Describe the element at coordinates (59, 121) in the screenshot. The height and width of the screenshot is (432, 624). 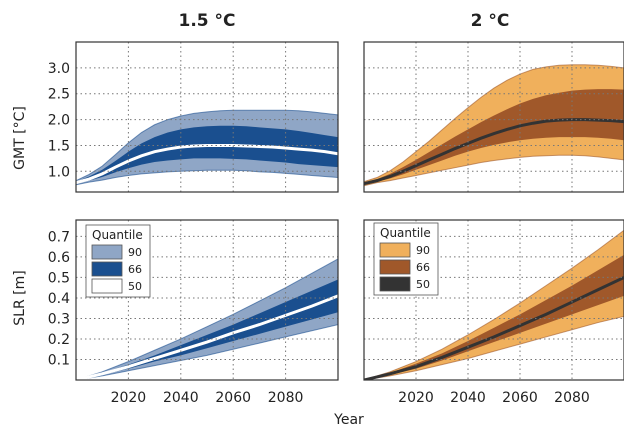
I see `y-tick-label: 2.0` at that location.